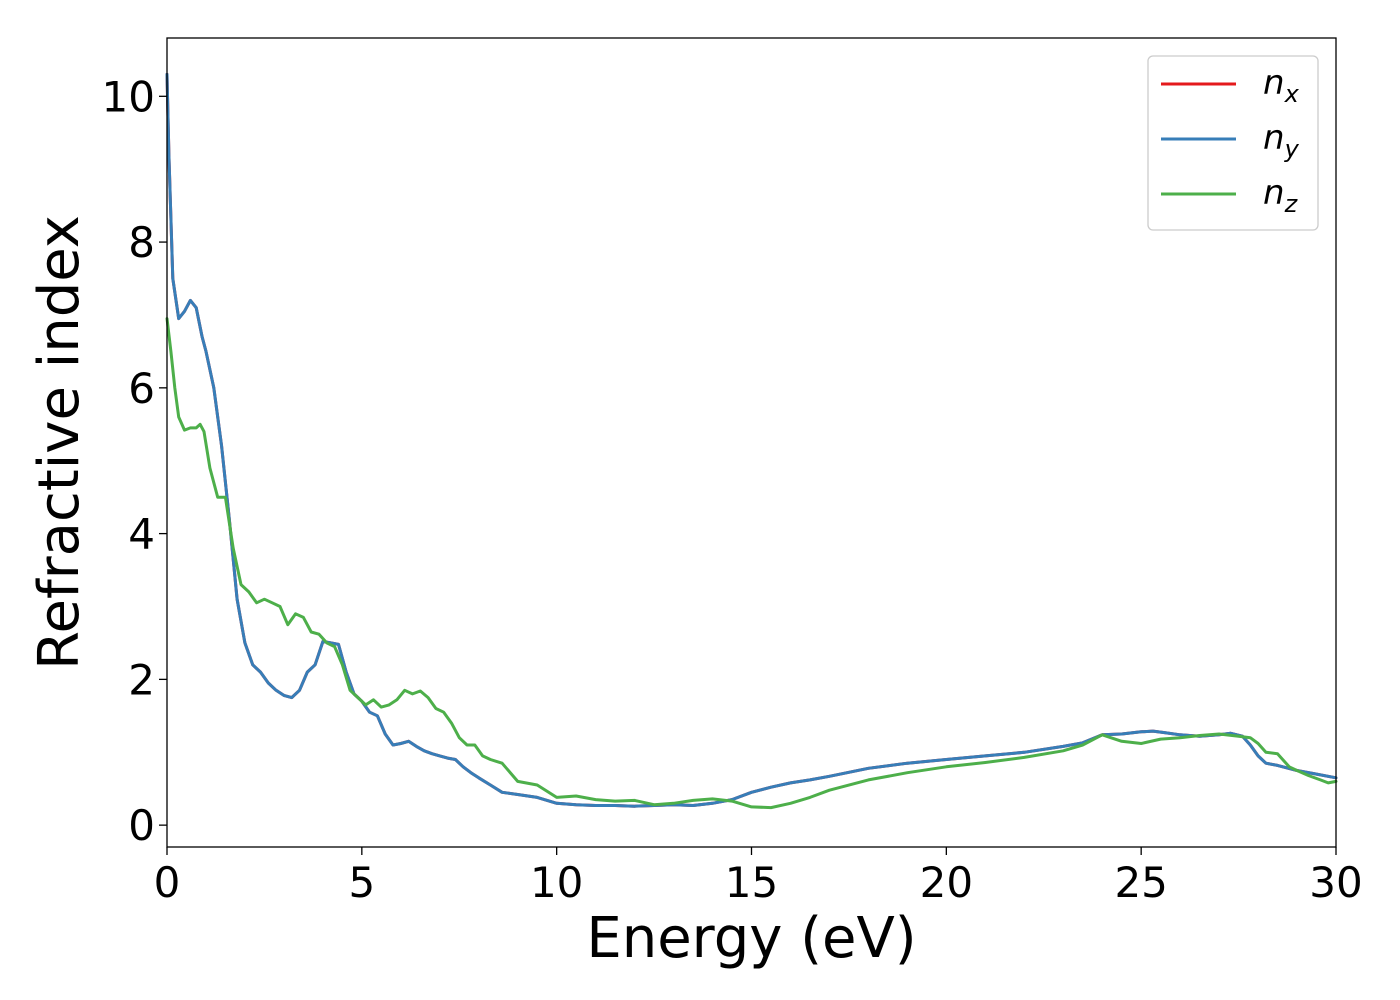 The image size is (1400, 1000). I want to click on y-tick-label: 6, so click(141, 388).